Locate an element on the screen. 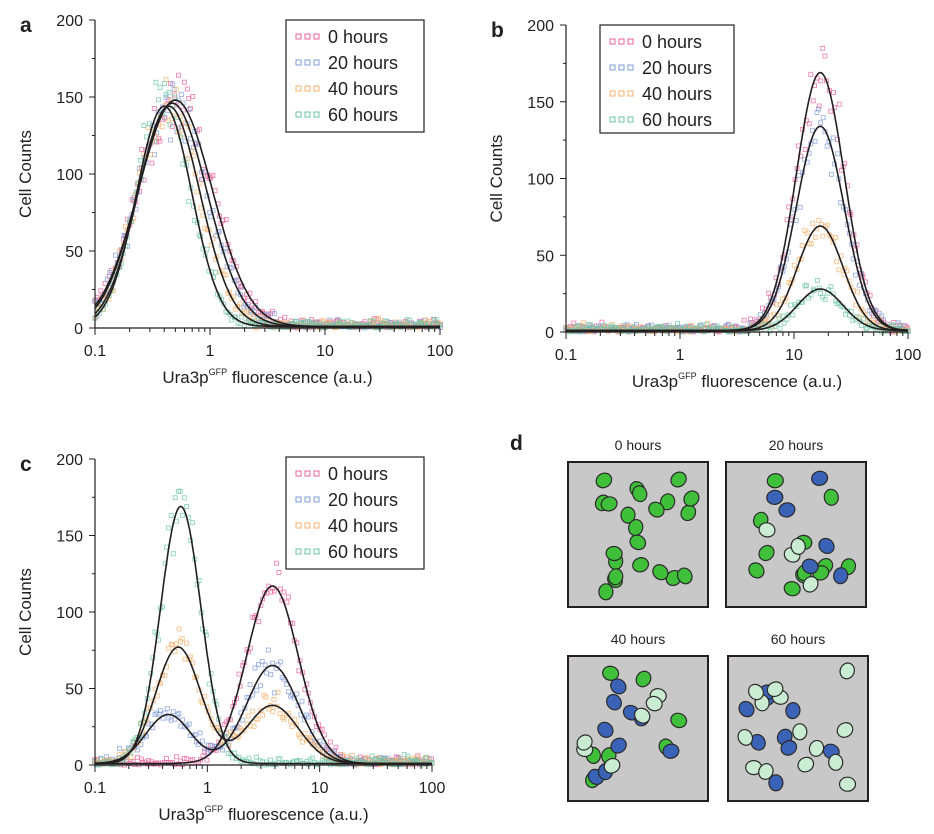 The height and width of the screenshot is (834, 934). panel-label: b is located at coordinates (497, 30).